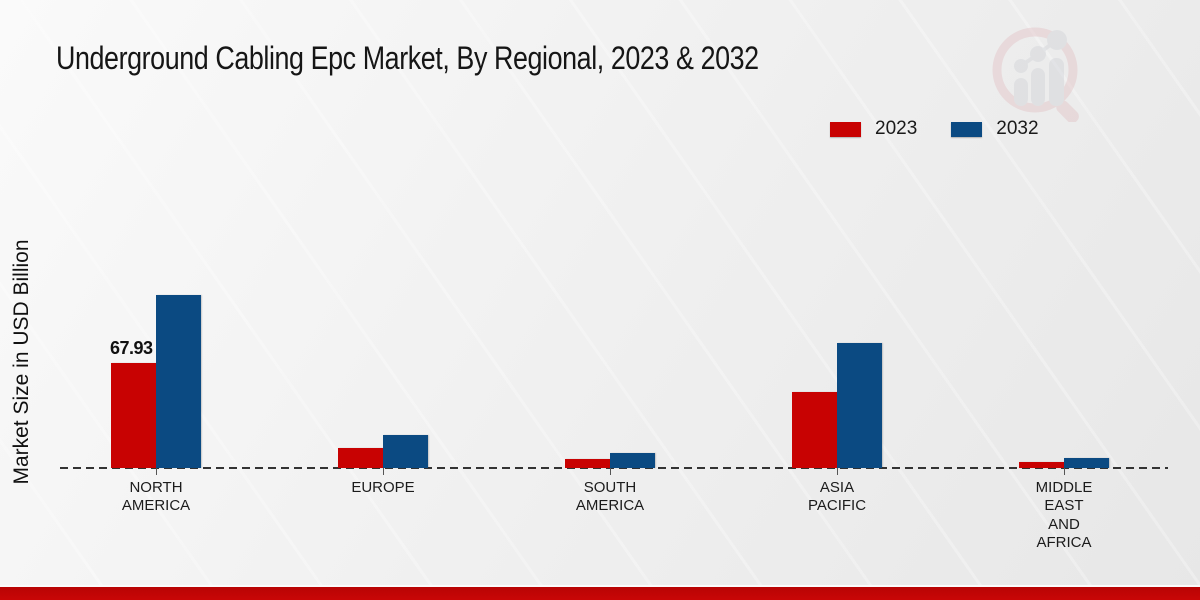  What do you see at coordinates (995, 129) in the screenshot?
I see `legend-item-2032: 2032` at bounding box center [995, 129].